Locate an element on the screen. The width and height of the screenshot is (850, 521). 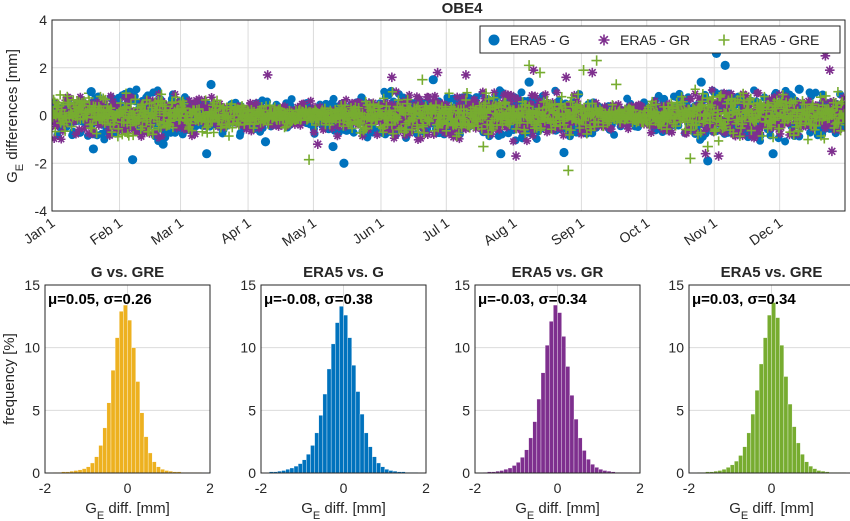
y-tick-label: 5 is located at coordinates (252, 410).